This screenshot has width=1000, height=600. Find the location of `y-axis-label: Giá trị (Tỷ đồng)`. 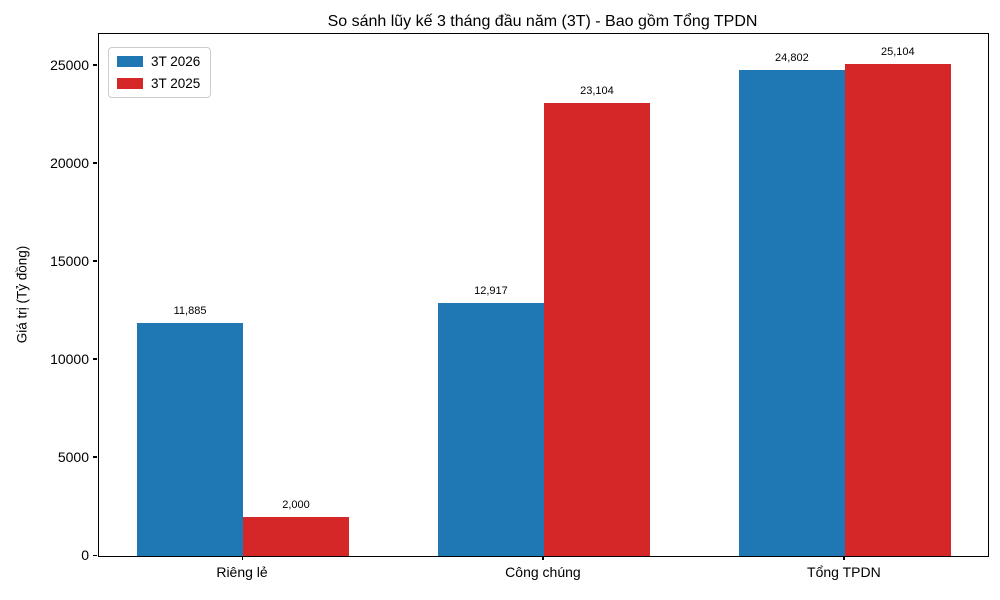

y-axis-label: Giá trị (Tỷ đồng) is located at coordinates (22, 294).